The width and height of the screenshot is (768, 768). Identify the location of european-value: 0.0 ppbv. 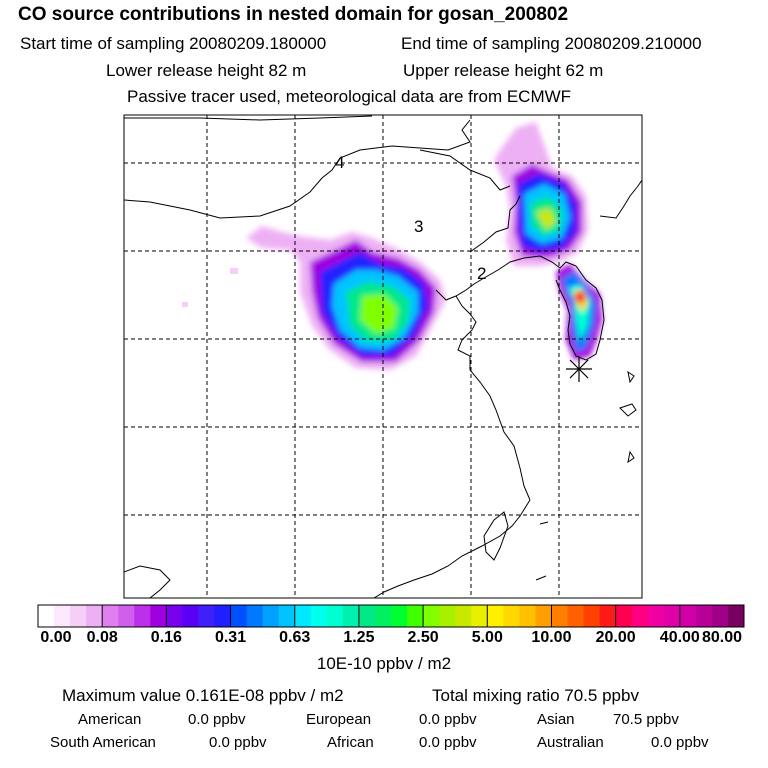
(448, 719).